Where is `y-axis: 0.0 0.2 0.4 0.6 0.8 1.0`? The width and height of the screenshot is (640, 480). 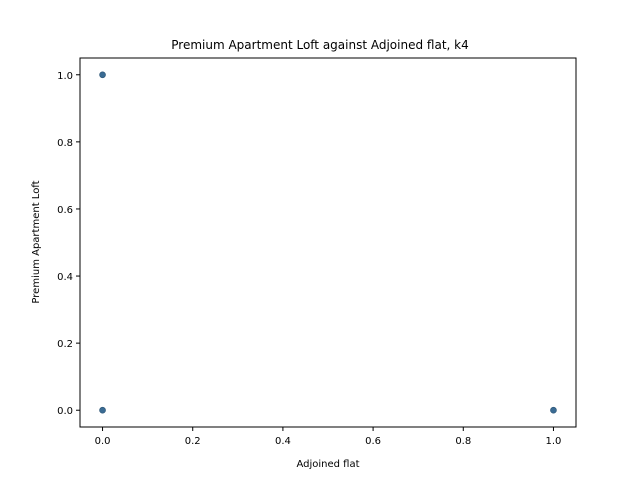 y-axis: 0.0 0.2 0.4 0.6 0.8 1.0 is located at coordinates (68, 244).